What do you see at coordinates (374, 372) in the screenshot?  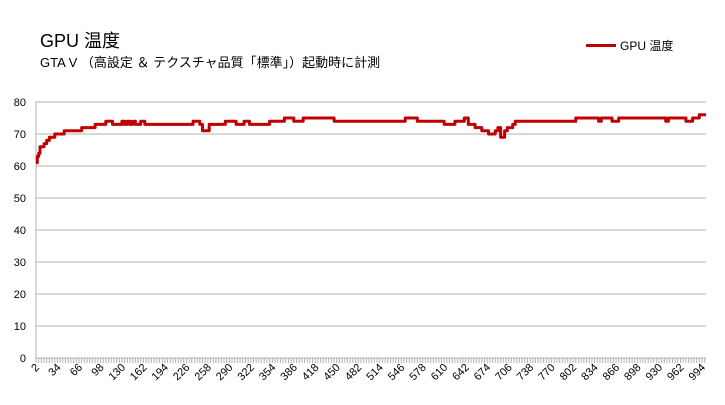 I see `x-tick-label: 514` at bounding box center [374, 372].